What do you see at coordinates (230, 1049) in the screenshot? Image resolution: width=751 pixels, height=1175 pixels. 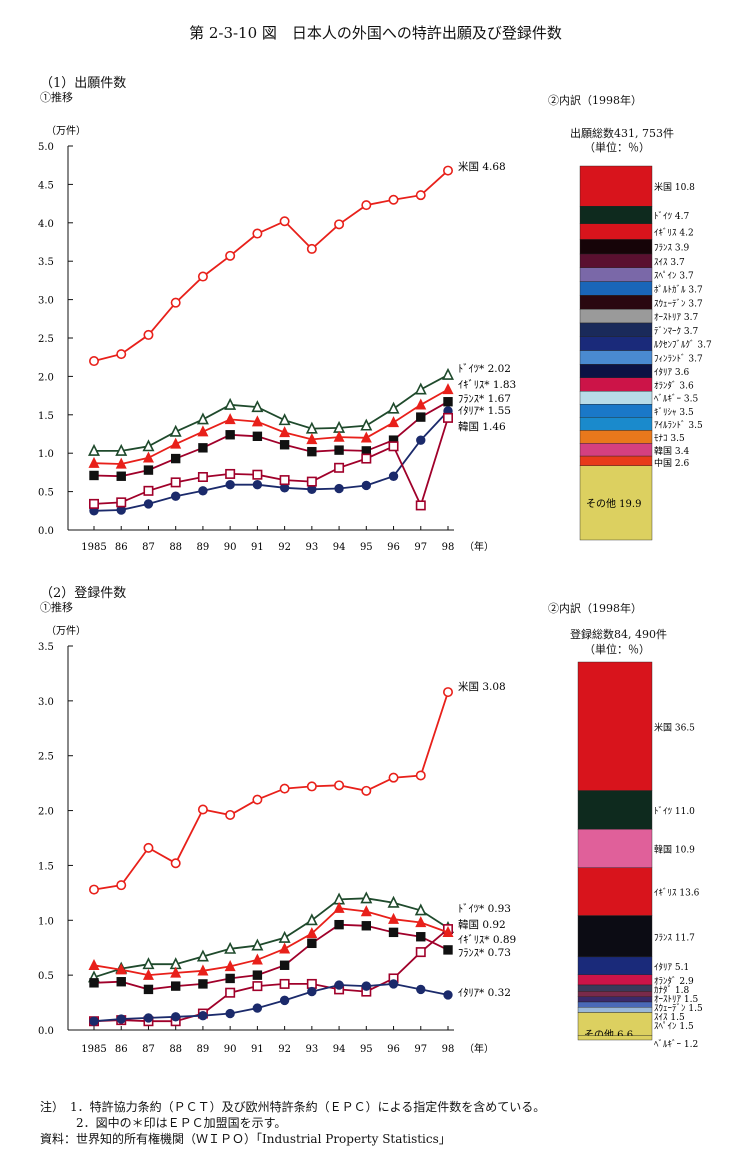 I see `x-tick-label: 90` at bounding box center [230, 1049].